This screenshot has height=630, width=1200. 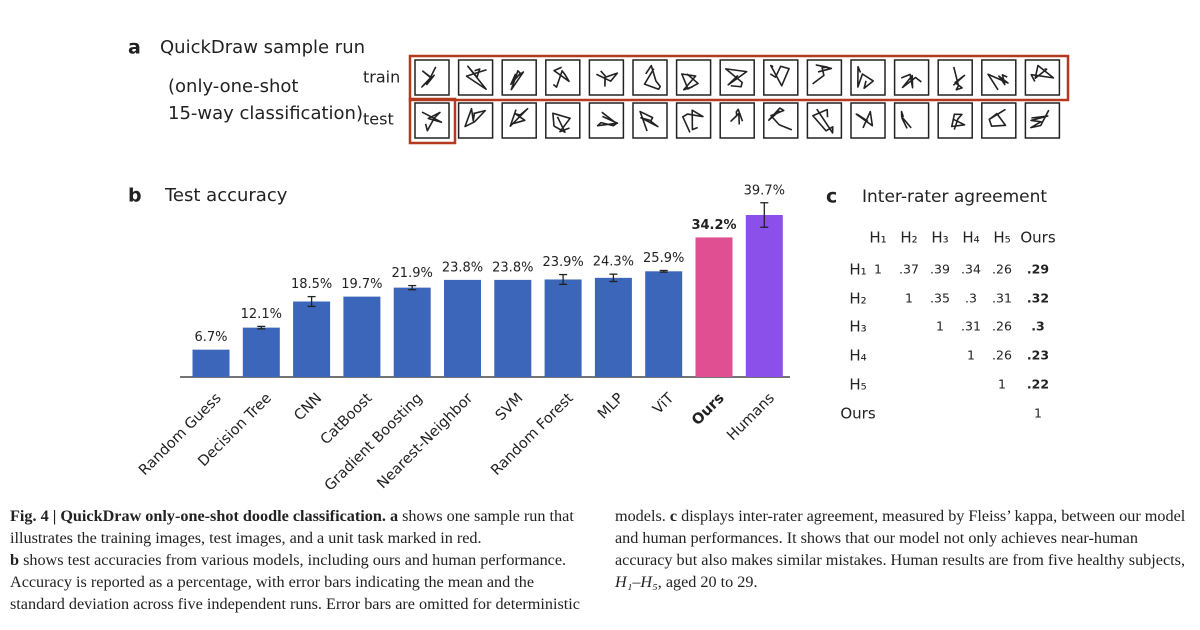 What do you see at coordinates (135, 196) in the screenshot?
I see `panel-label: b` at bounding box center [135, 196].